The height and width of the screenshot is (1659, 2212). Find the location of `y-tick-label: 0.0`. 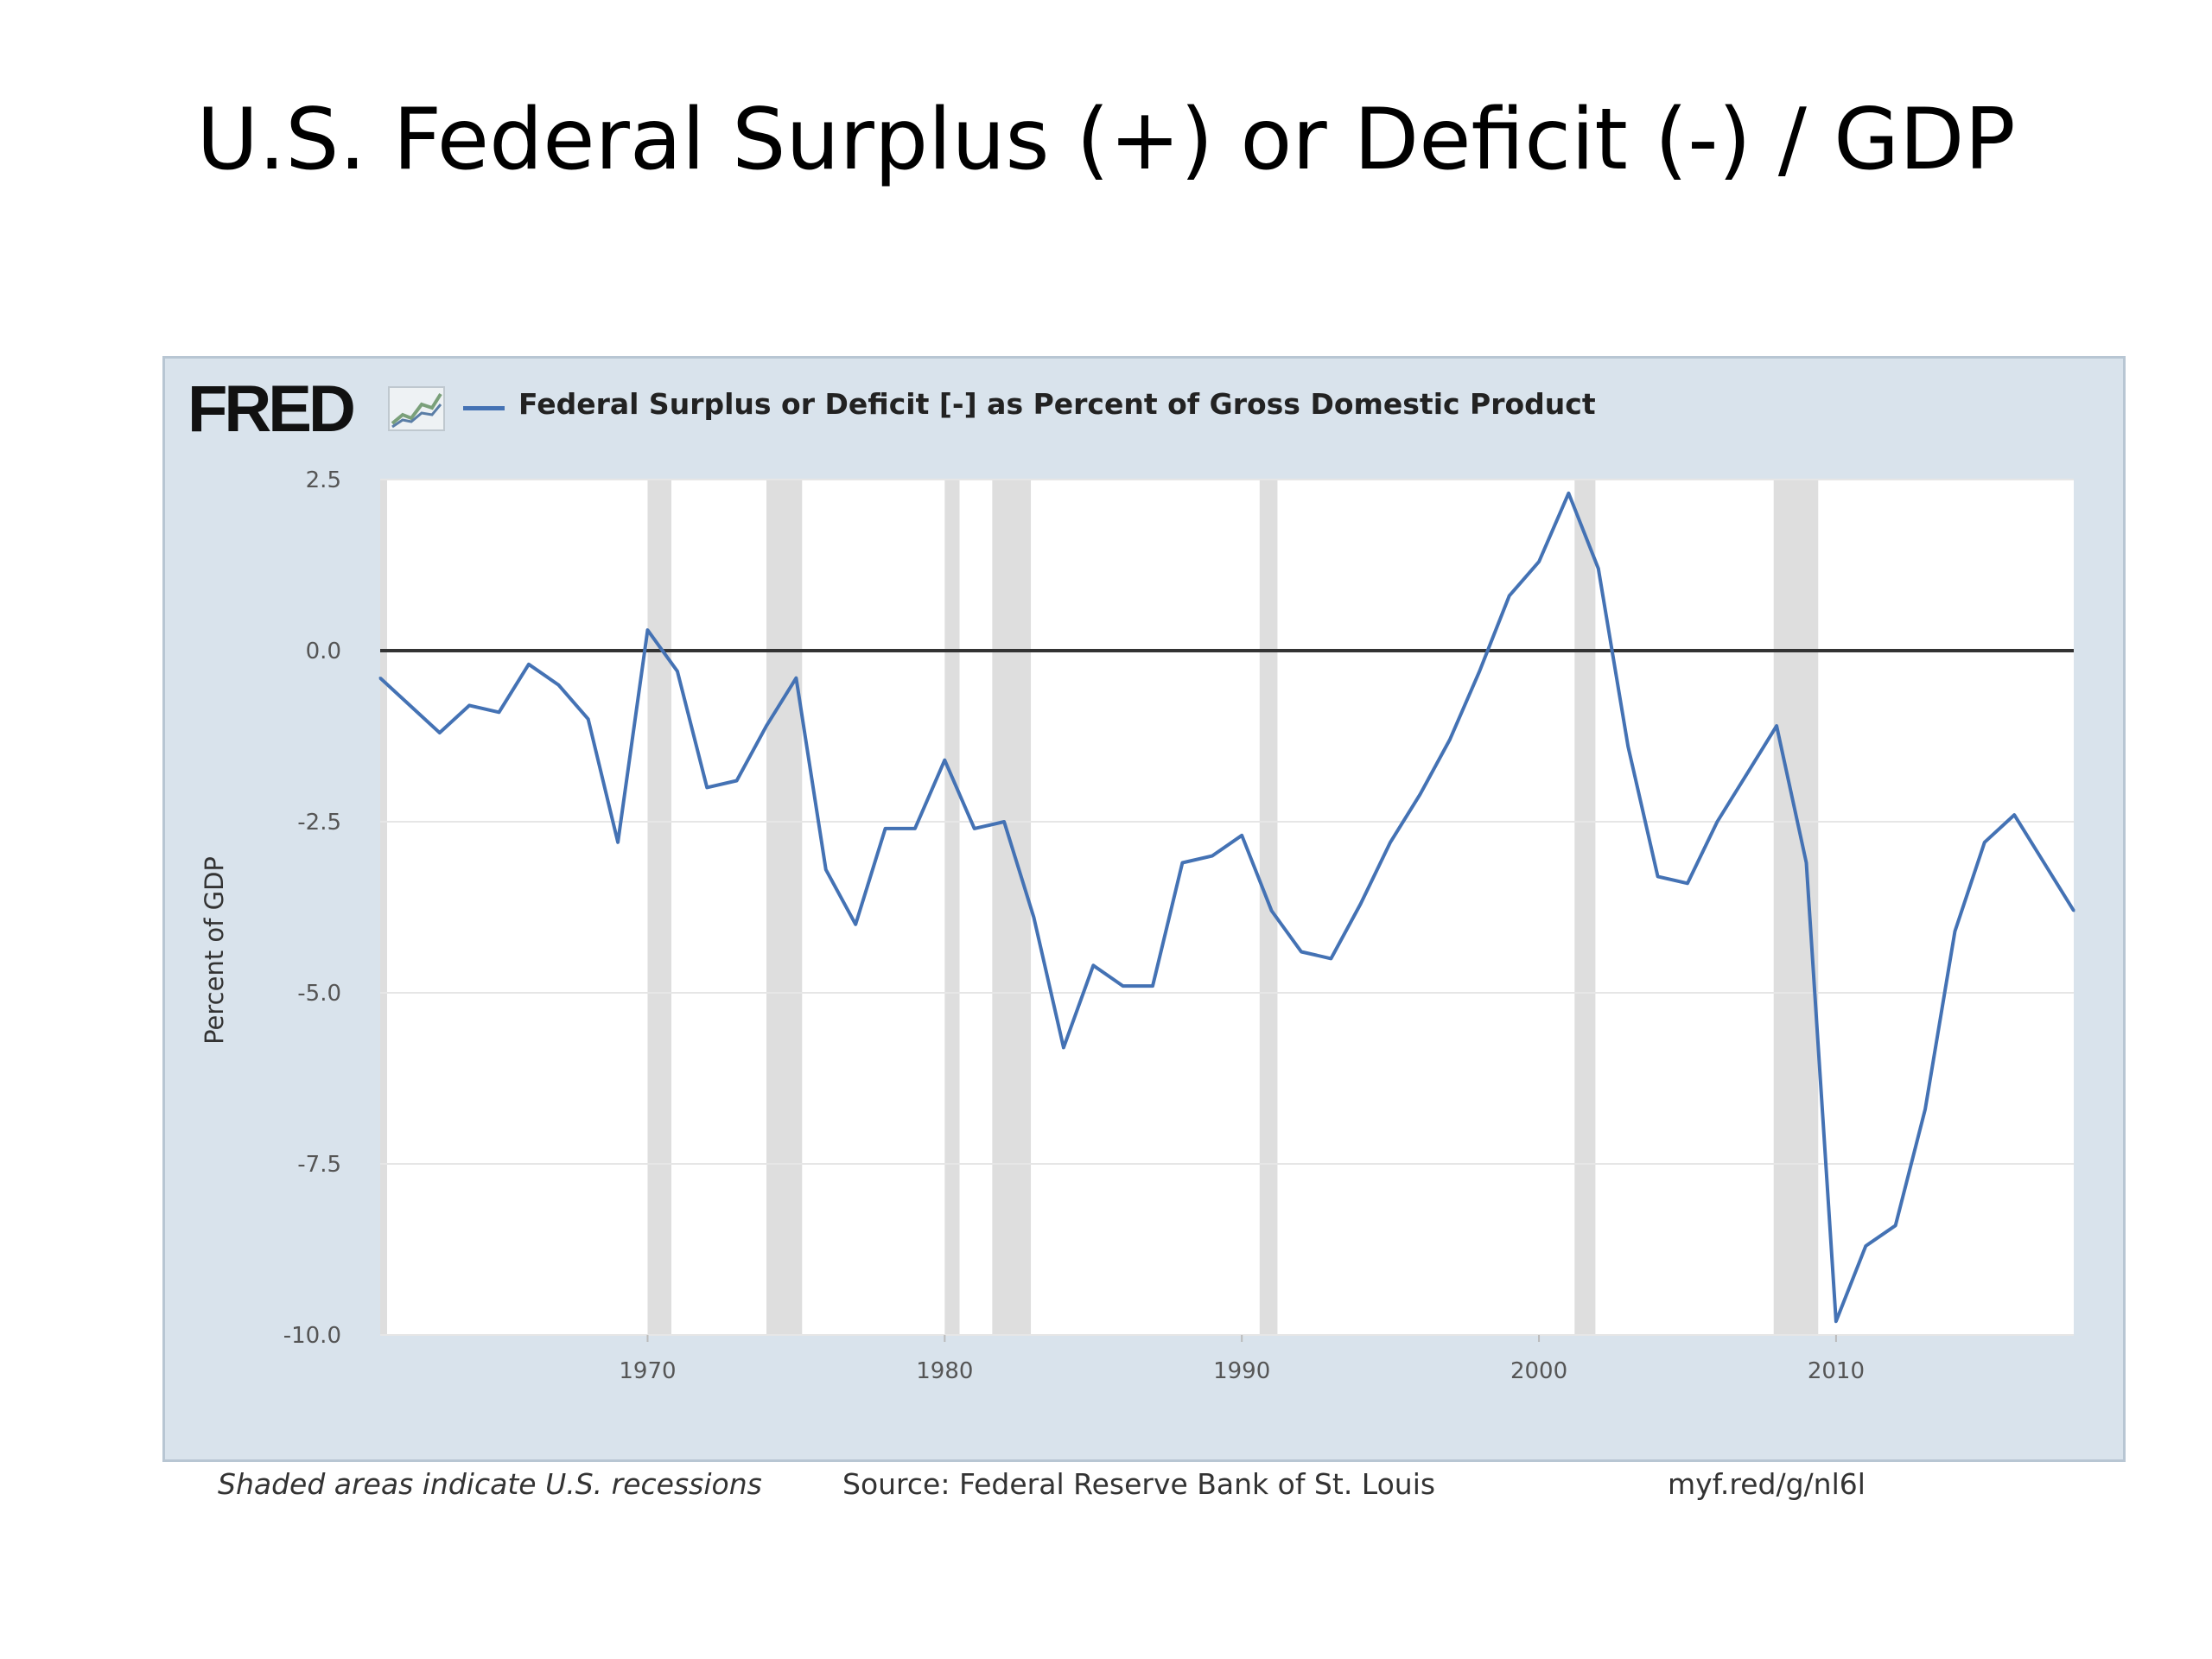

y-tick-label: 0.0 is located at coordinates (323, 651).